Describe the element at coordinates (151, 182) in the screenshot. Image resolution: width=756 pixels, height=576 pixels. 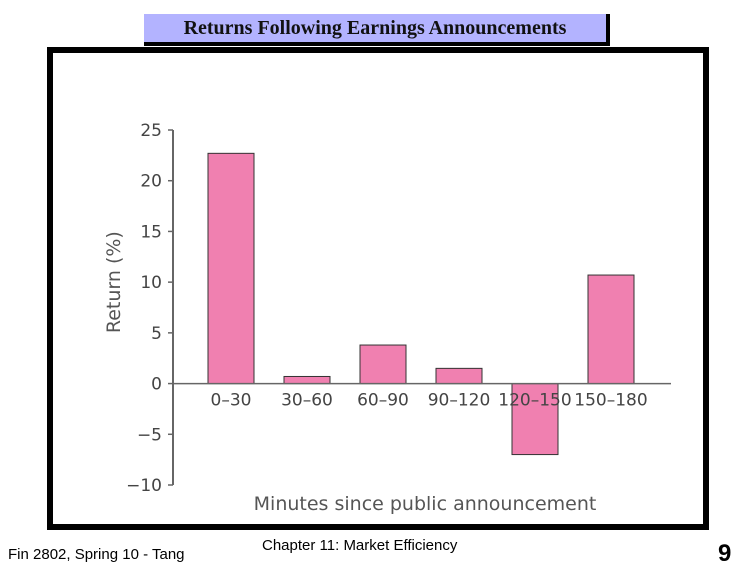
I see `y-tick-label: 20` at that location.